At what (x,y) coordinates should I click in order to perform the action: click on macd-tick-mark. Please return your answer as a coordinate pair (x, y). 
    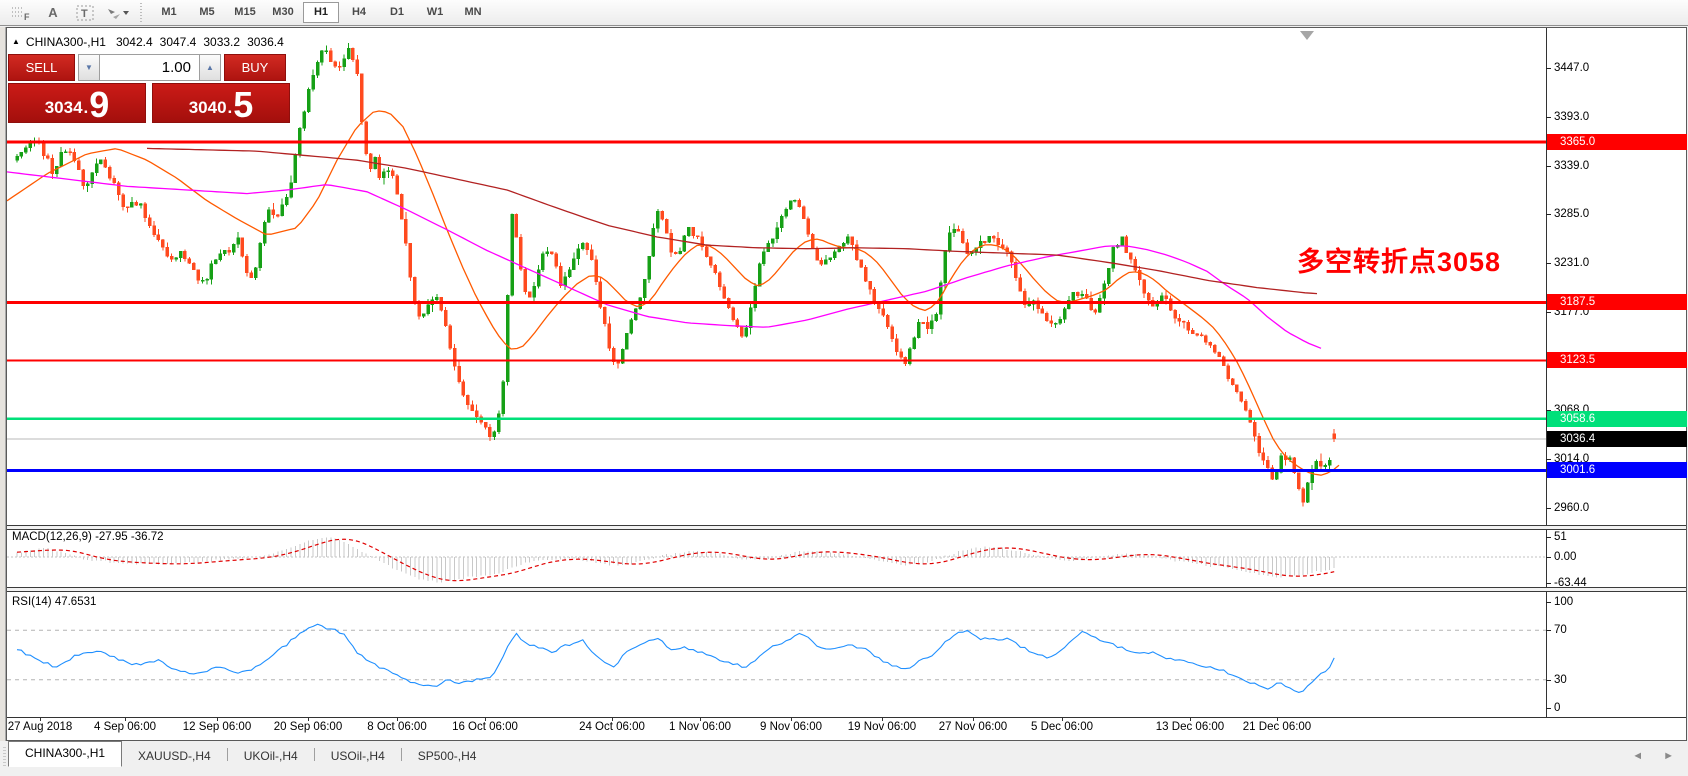
    Looking at the image, I should click on (1548, 557).